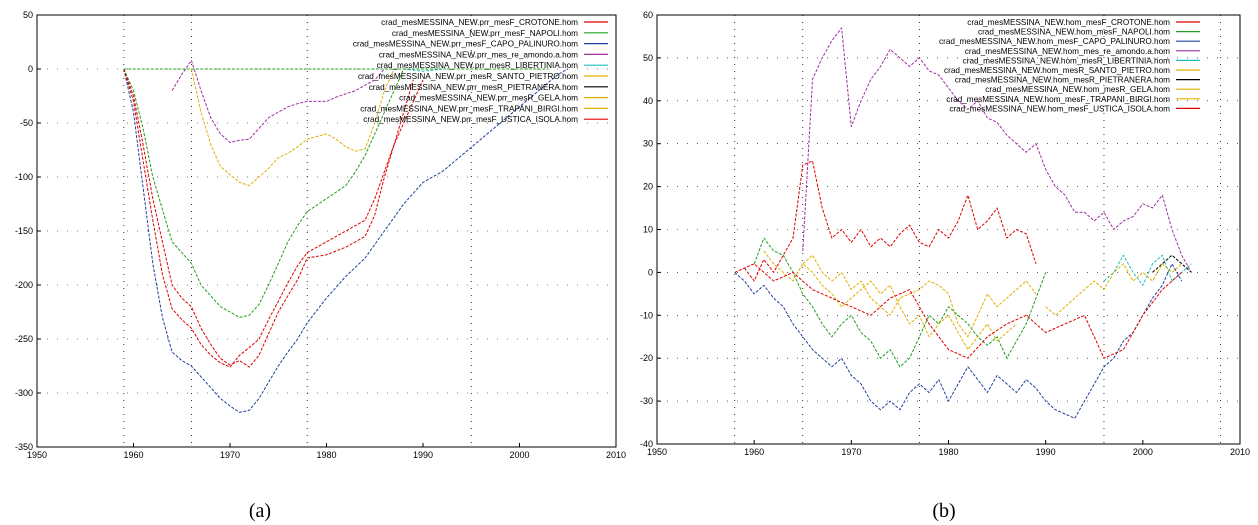 This screenshot has width=1258, height=525. Describe the element at coordinates (646, 358) in the screenshot. I see `y-tick-label: -20` at that location.